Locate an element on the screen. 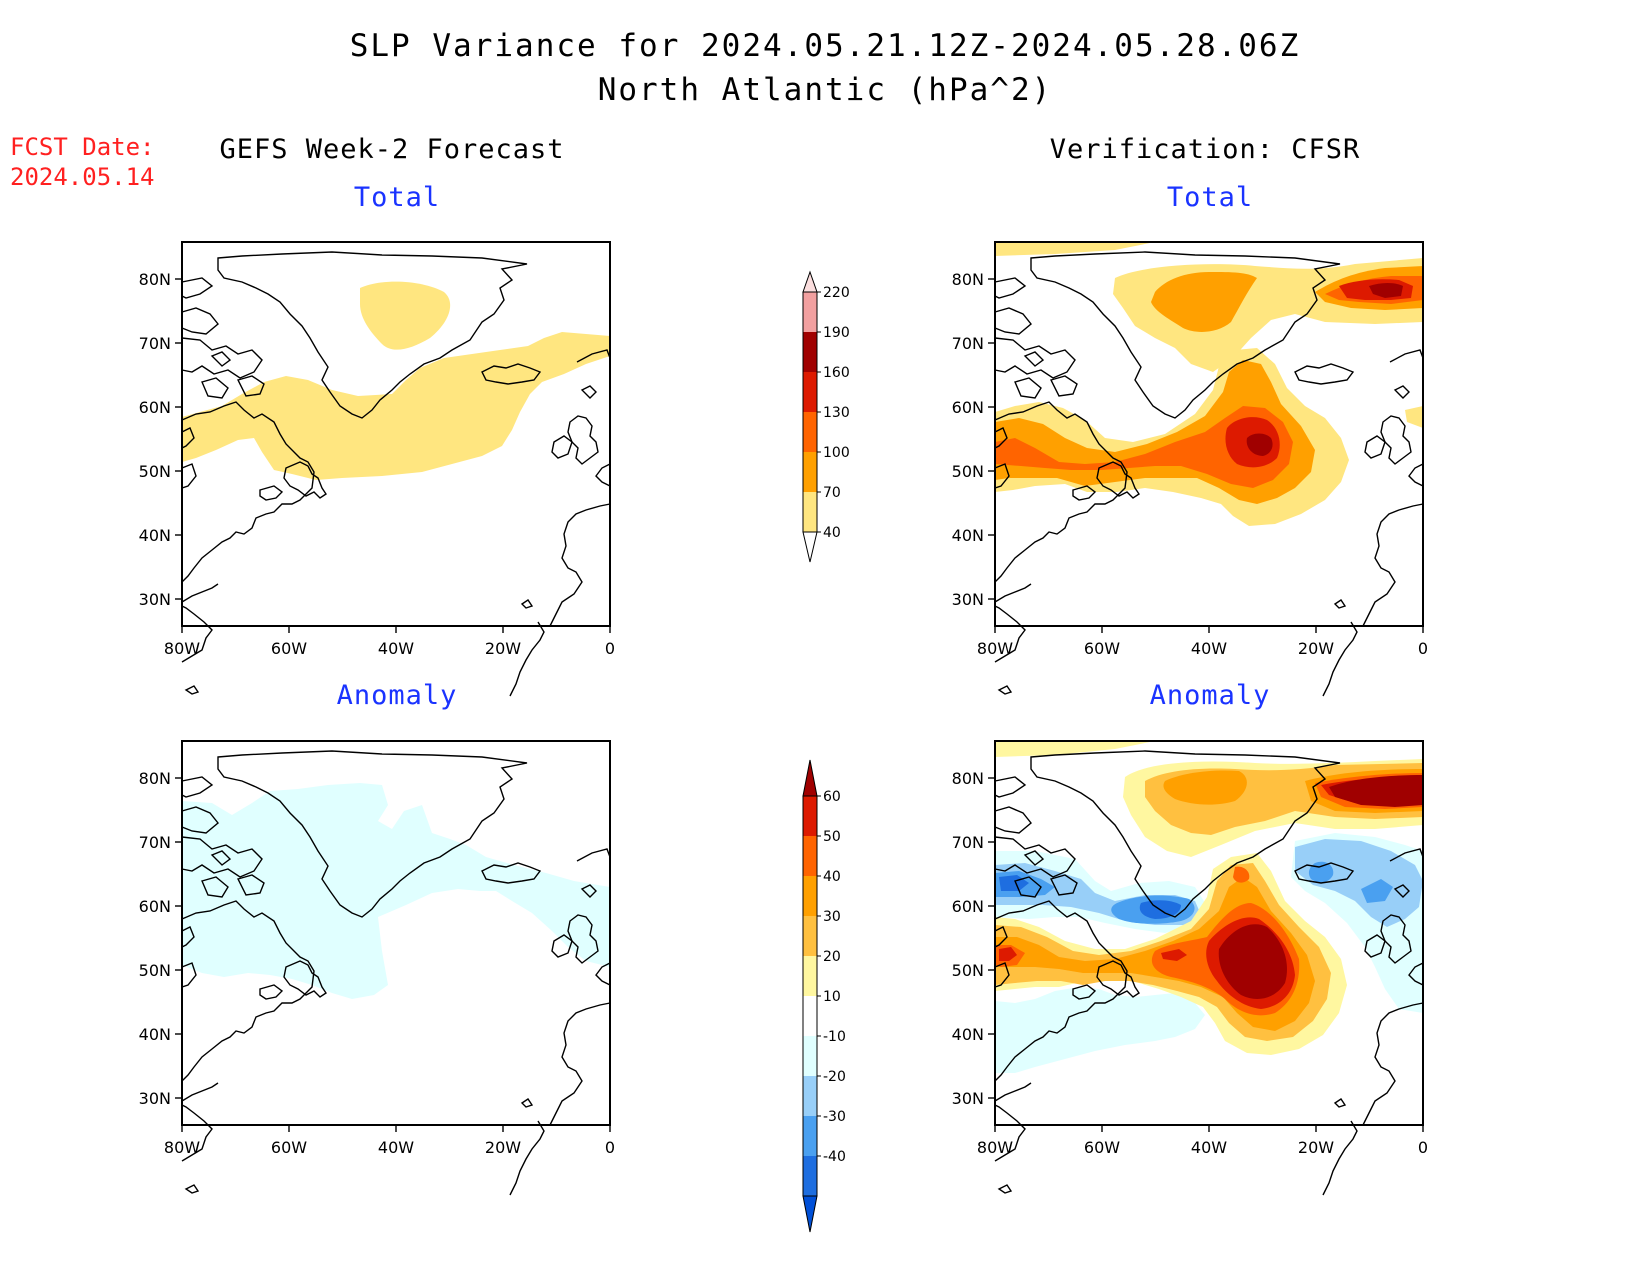  verif-total-160-ne is located at coordinates (1386, 290).